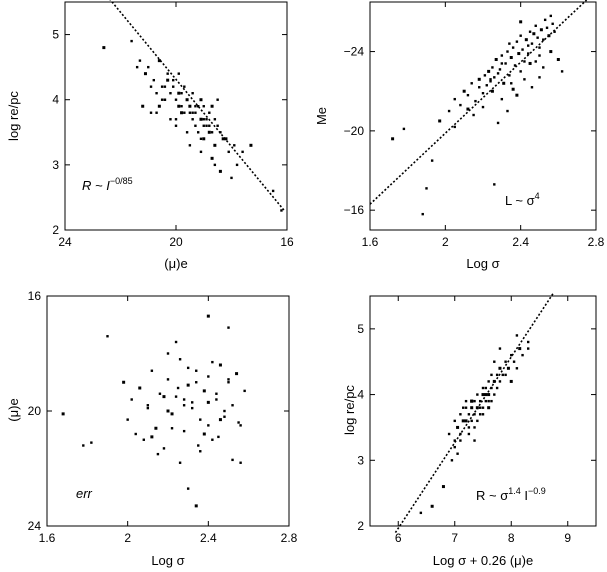 The width and height of the screenshot is (607, 572). What do you see at coordinates (360, 395) in the screenshot?
I see `panel-d-ytick-label: 4` at bounding box center [360, 395].